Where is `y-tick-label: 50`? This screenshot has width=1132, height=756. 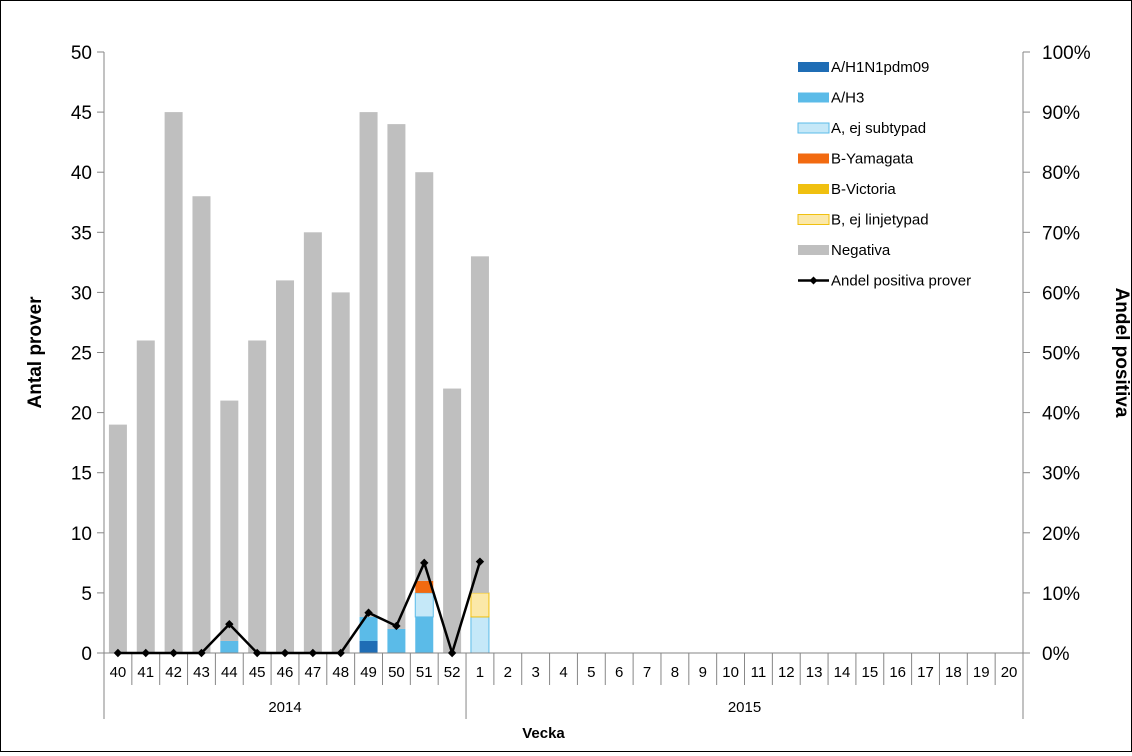
y-tick-label: 50 is located at coordinates (81, 53).